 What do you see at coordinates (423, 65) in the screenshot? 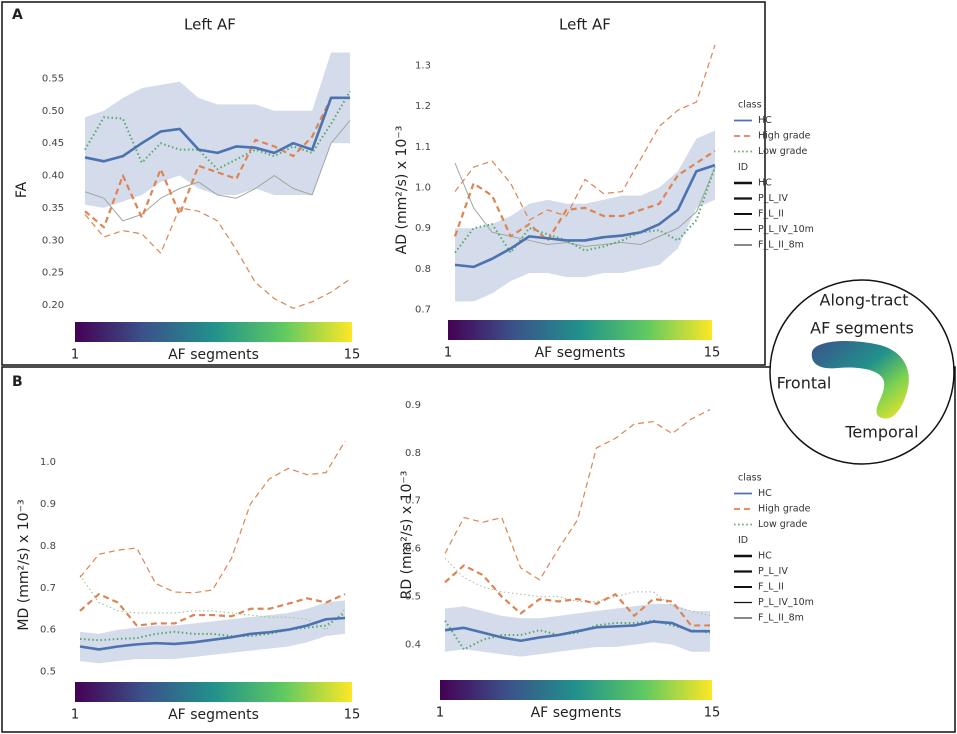
I see `y-tick-label: 1.3` at bounding box center [423, 65].